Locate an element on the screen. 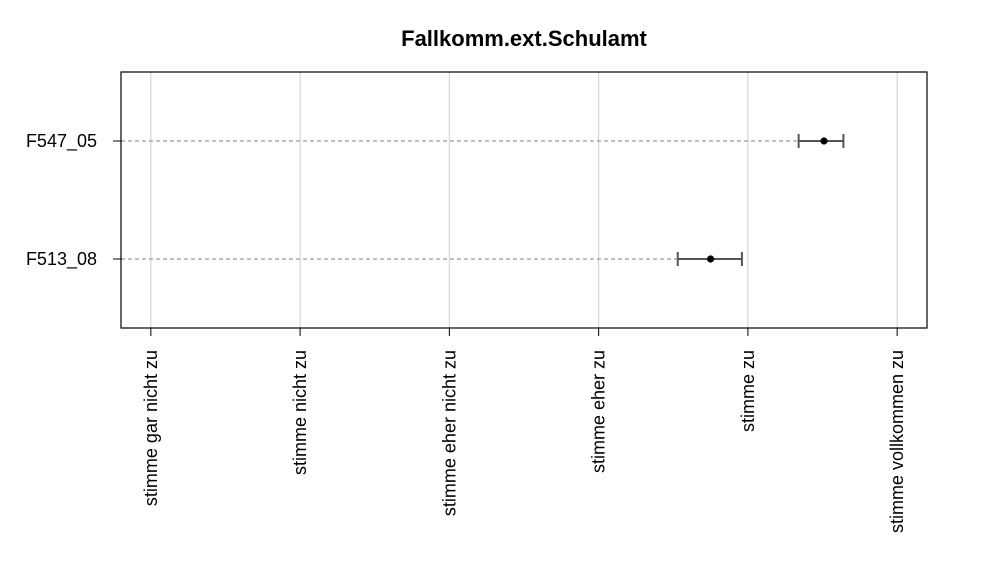  x-tick-label: stimme zu is located at coordinates (748, 391).